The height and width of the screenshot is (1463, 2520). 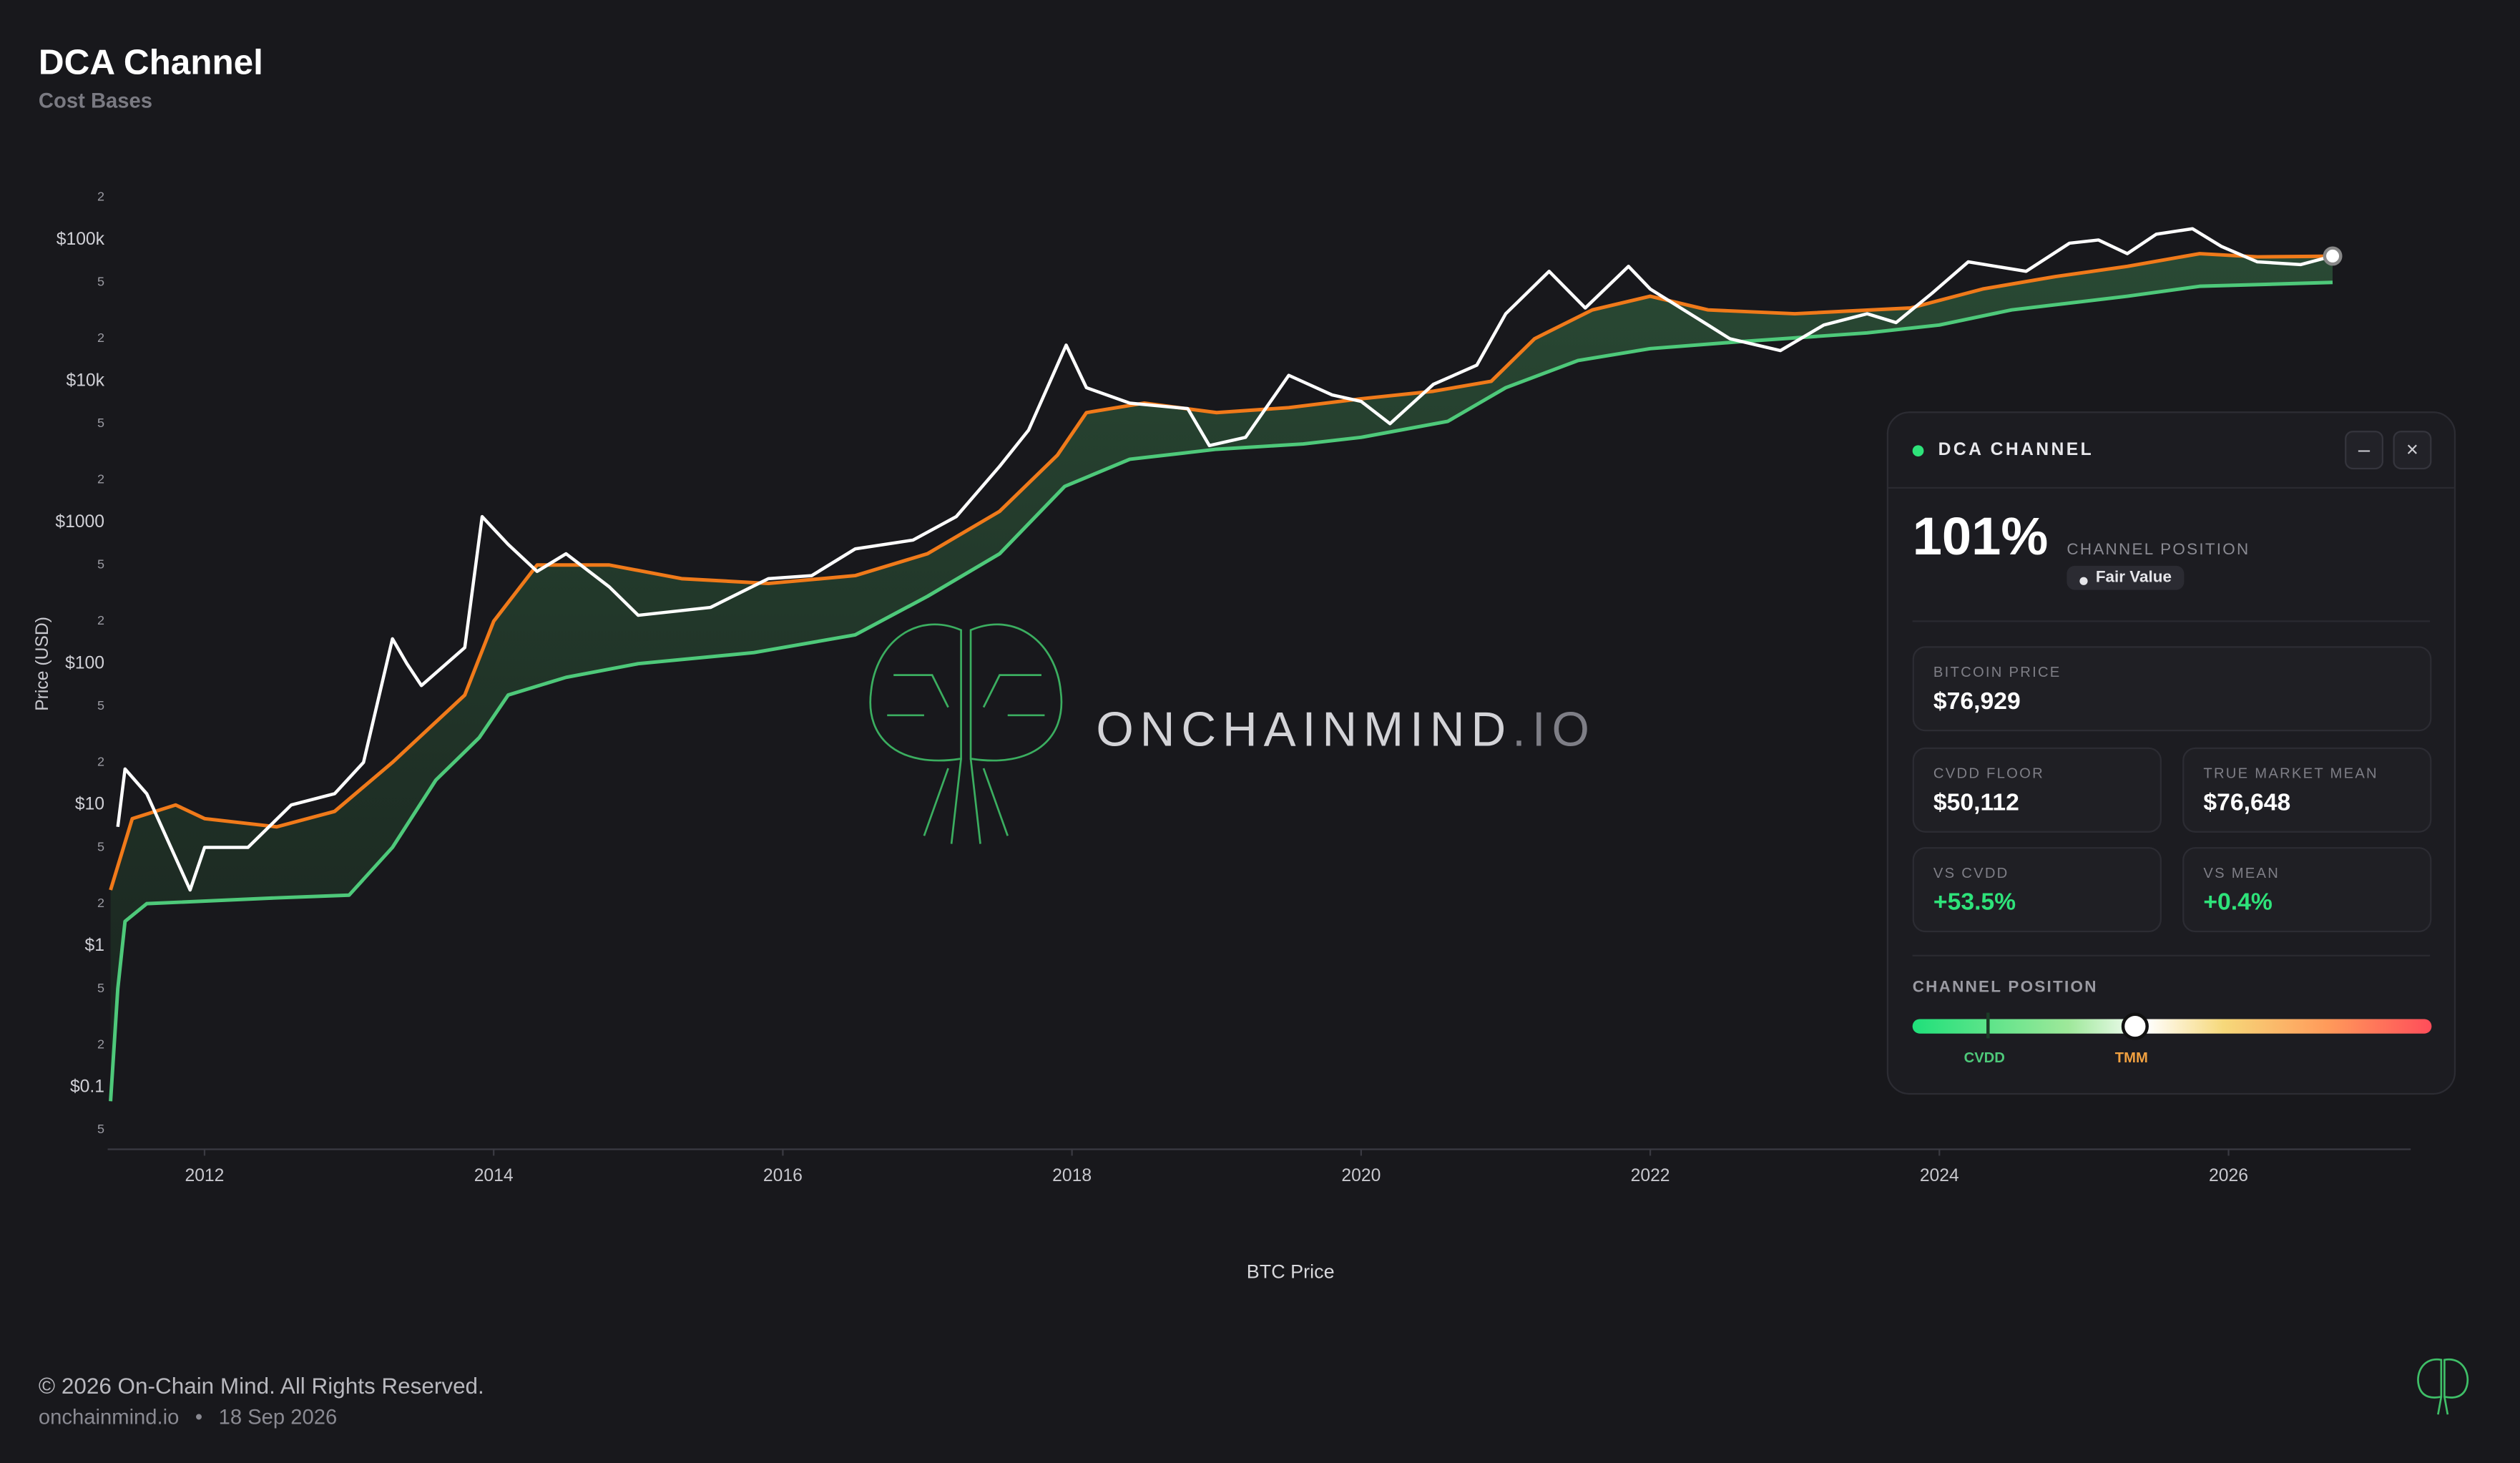 What do you see at coordinates (1361, 1176) in the screenshot?
I see `x-tick-label: 2020` at bounding box center [1361, 1176].